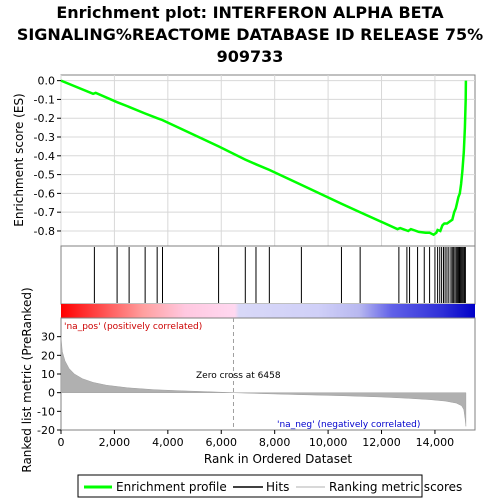 Image resolution: width=500 pixels, height=500 pixels. Describe the element at coordinates (268, 311) in the screenshot. I see `ranking-color-bar` at that location.